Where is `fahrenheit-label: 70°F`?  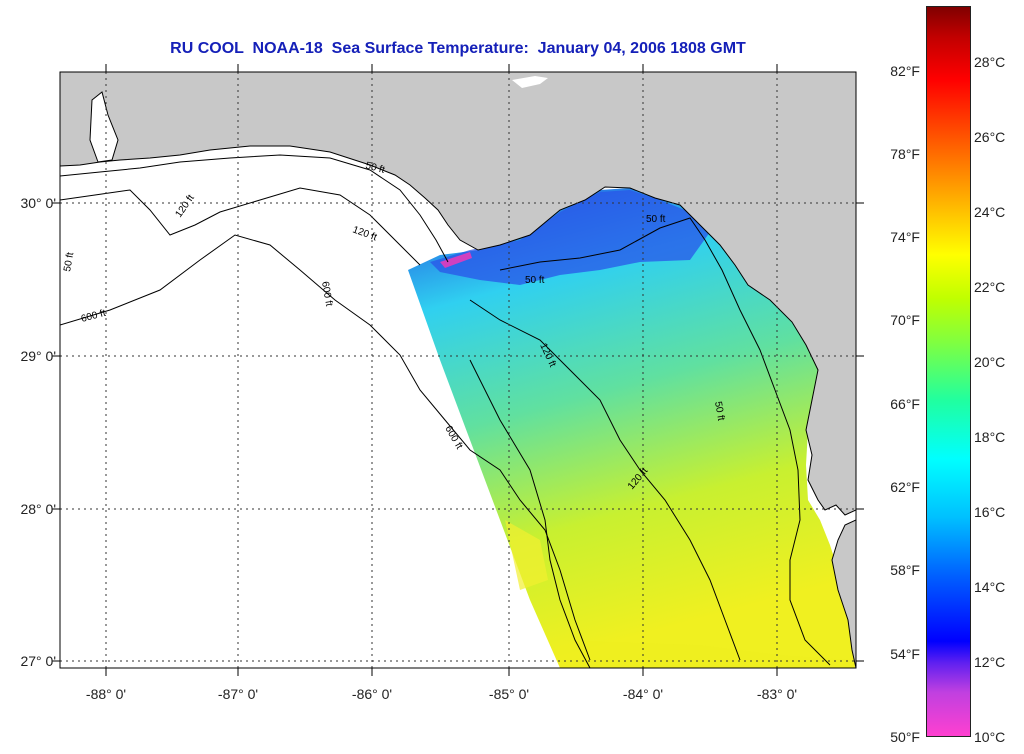
fahrenheit-label: 70°F is located at coordinates (905, 320).